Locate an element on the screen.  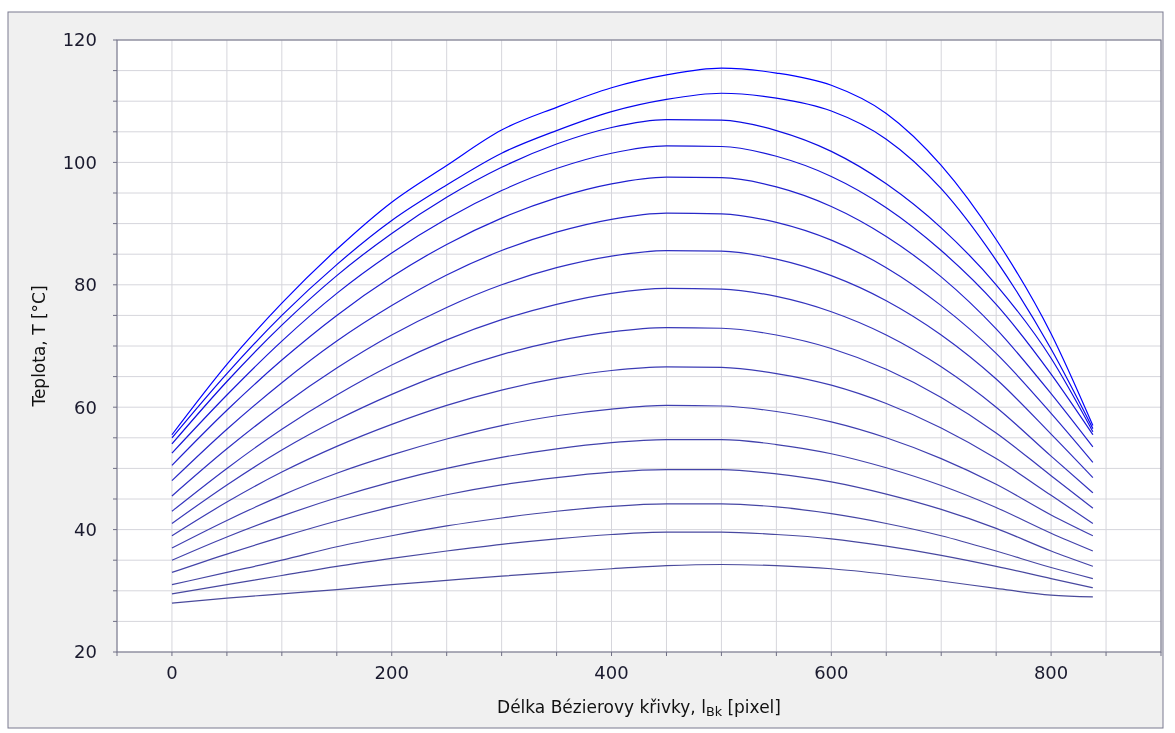
y-tick-label: 20 is located at coordinates (85, 652).